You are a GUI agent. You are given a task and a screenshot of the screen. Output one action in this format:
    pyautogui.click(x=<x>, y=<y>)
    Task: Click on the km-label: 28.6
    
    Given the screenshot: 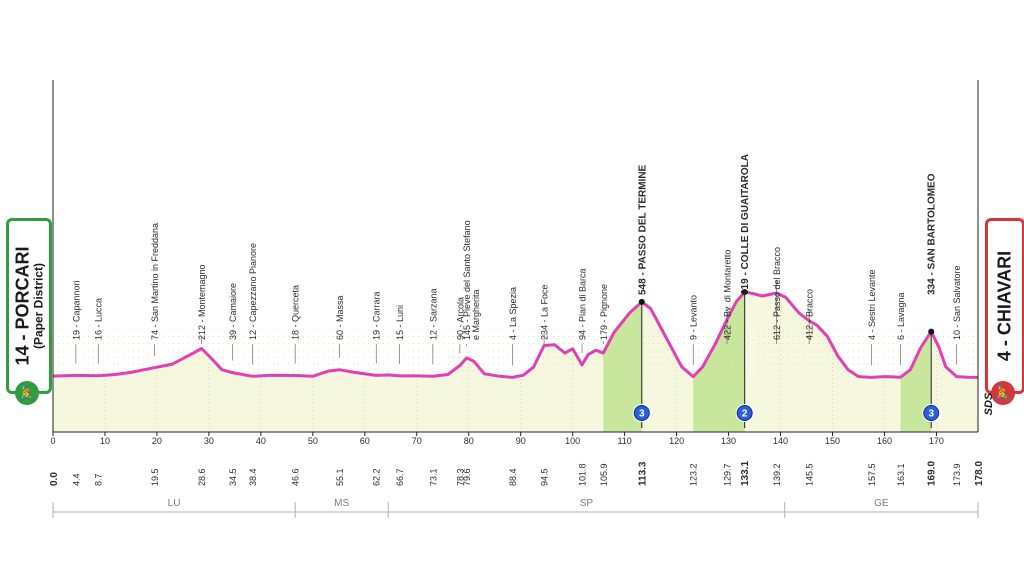 What is the action you would take?
    pyautogui.click(x=202, y=477)
    